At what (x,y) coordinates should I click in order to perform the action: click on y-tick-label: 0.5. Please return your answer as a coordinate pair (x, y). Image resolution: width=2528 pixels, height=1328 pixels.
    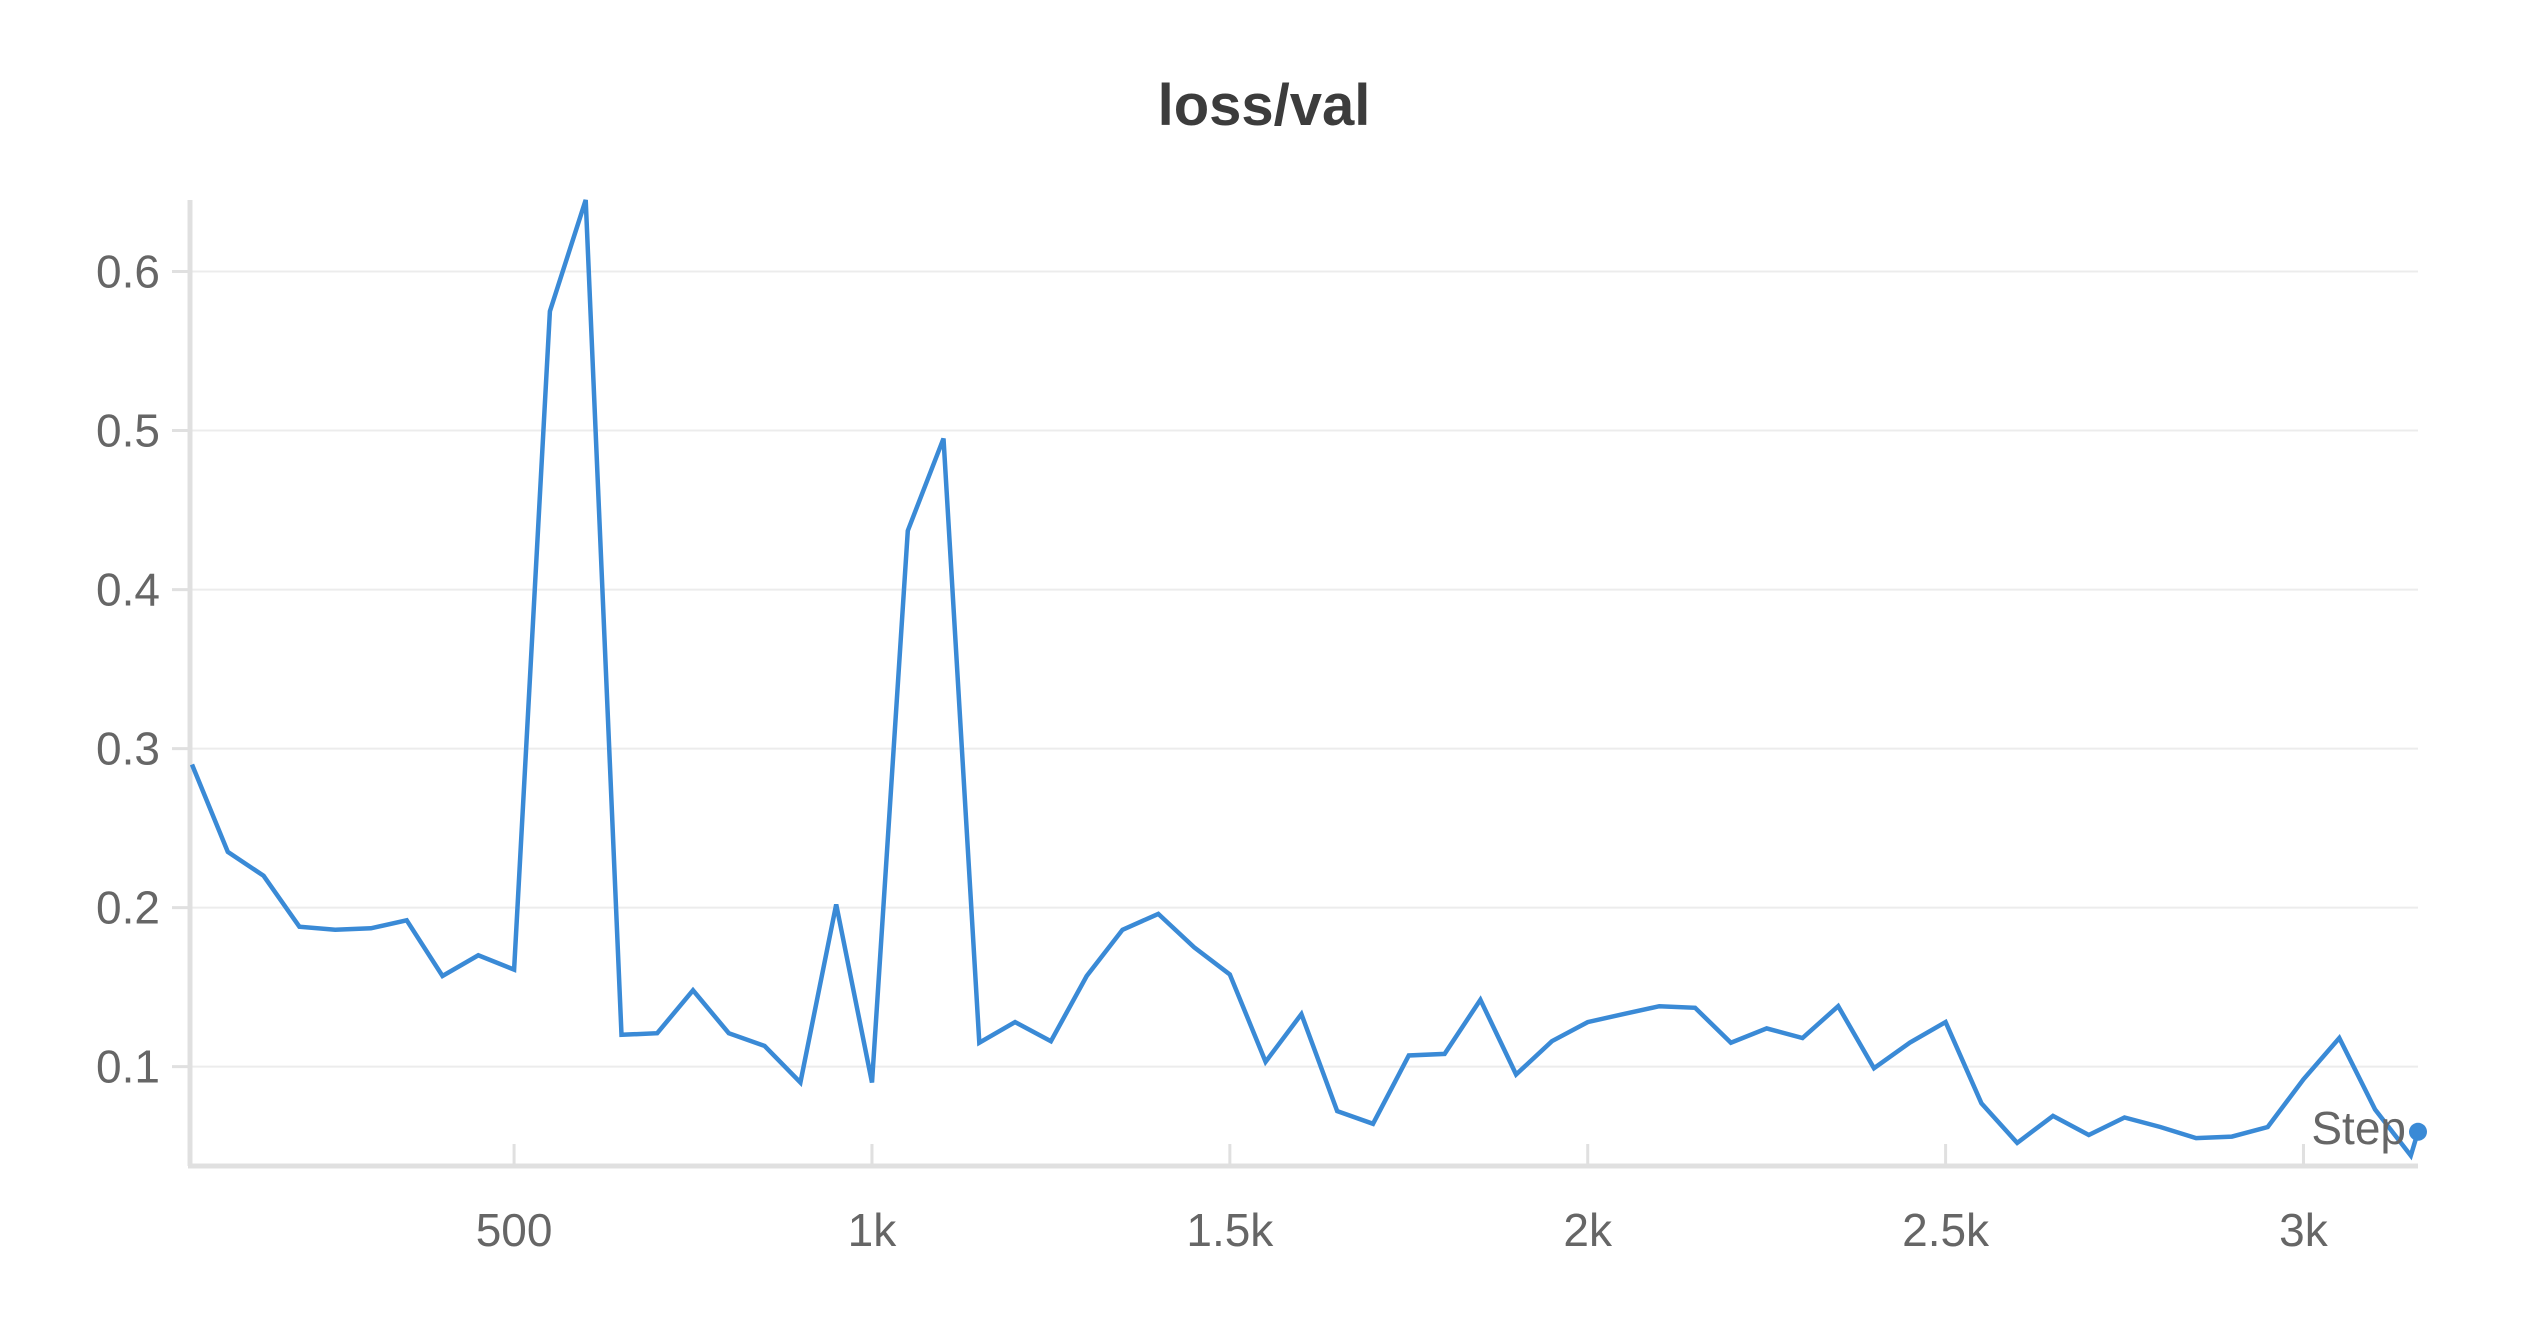
    Looking at the image, I should click on (128, 431).